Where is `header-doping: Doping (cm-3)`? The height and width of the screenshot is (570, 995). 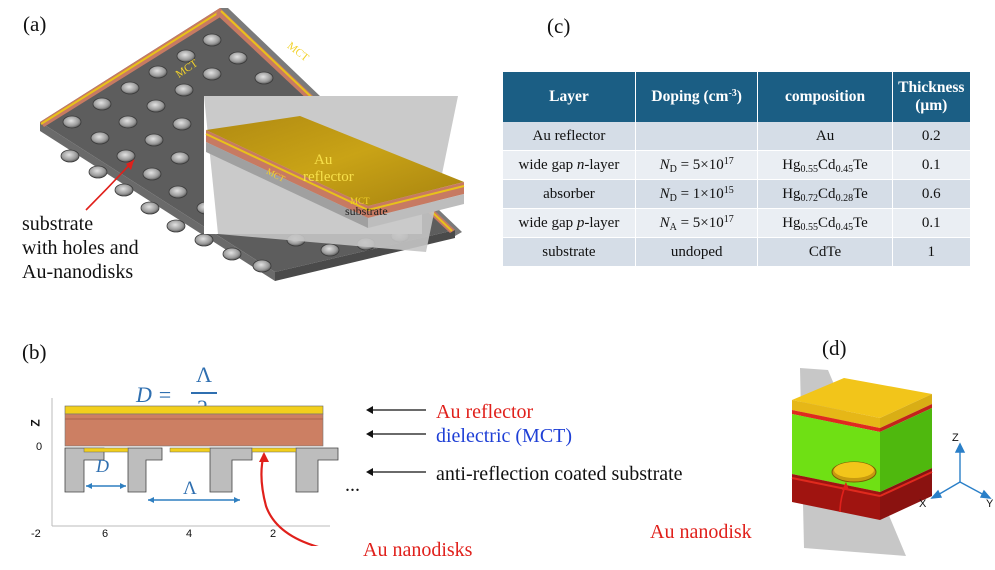
header-doping: Doping (cm-3) is located at coordinates (697, 97).